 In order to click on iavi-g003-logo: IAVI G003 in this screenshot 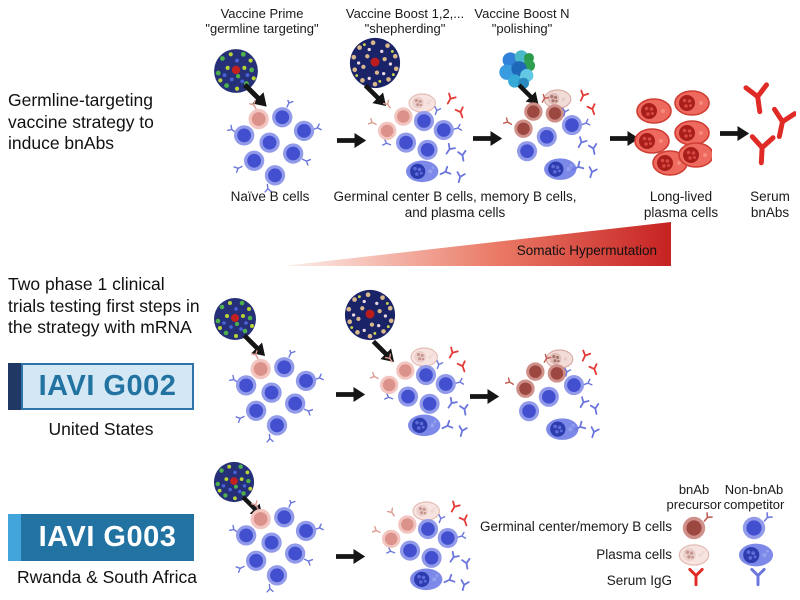, I will do `click(101, 537)`.